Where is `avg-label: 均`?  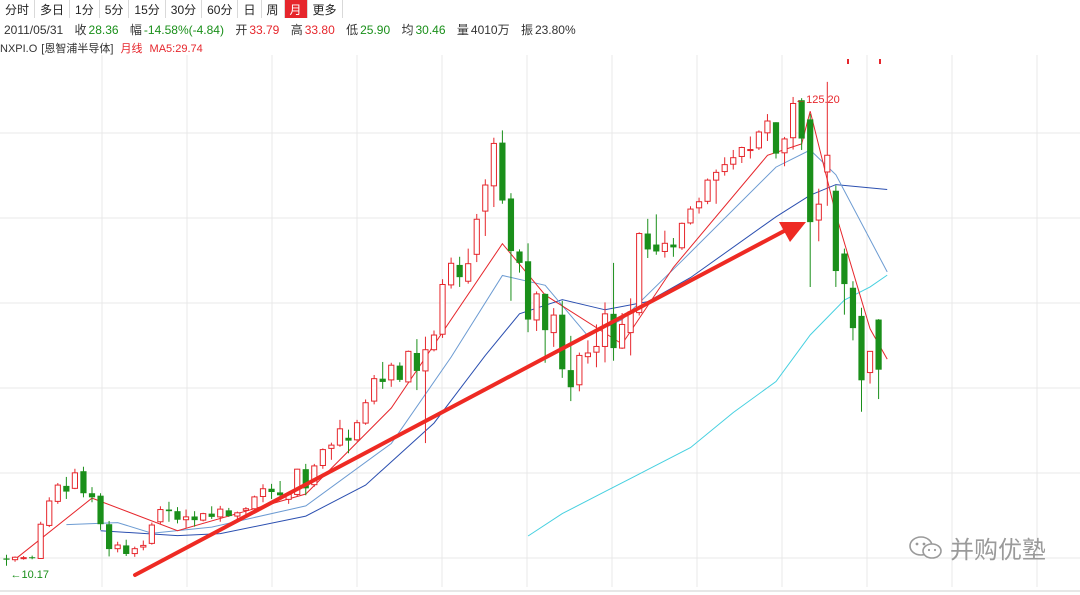 avg-label: 均 is located at coordinates (407, 30).